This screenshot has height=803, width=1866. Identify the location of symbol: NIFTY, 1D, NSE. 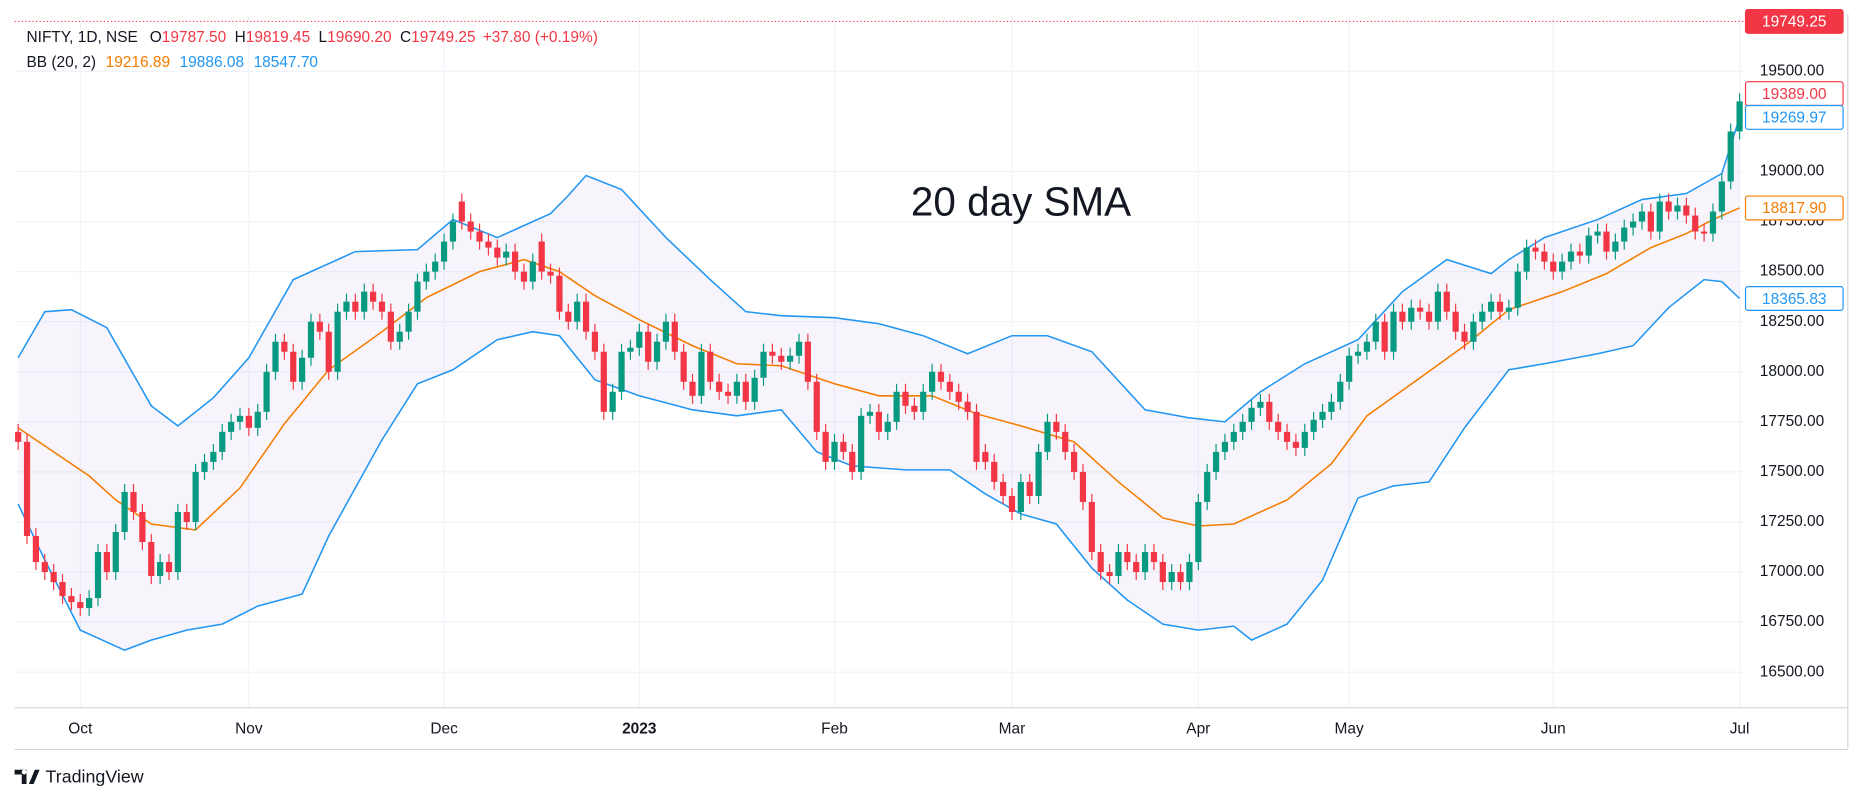
(82, 37).